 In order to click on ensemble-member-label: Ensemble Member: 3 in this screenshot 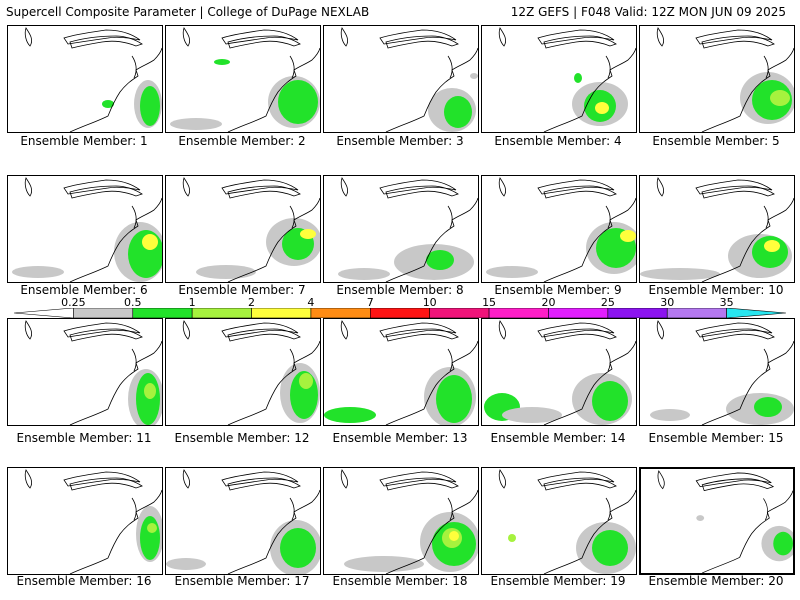, I will do `click(400, 141)`.